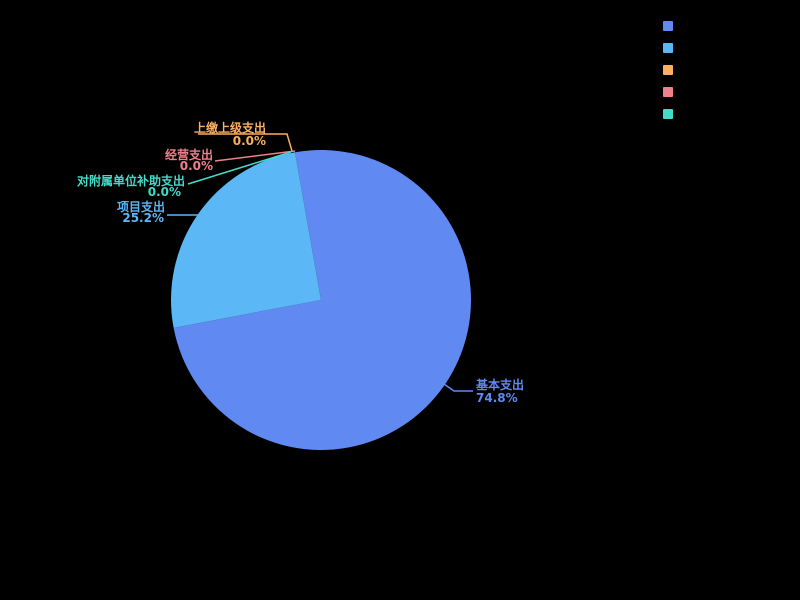  Describe the element at coordinates (668, 114) in the screenshot. I see `legend-swatch-subsidy-to-affiliated-units` at that location.